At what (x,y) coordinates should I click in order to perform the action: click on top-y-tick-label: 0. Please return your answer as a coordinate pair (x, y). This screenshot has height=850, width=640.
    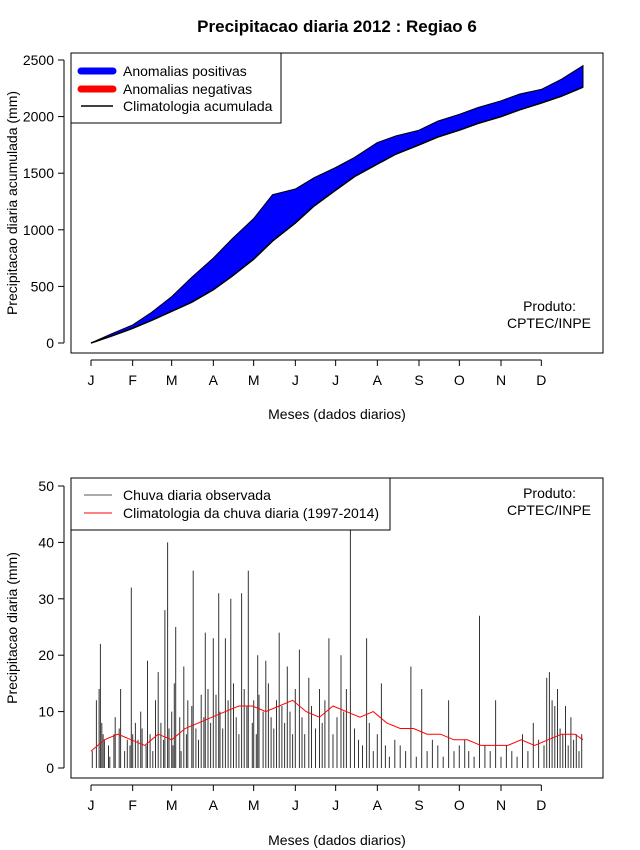
    Looking at the image, I should click on (50, 343).